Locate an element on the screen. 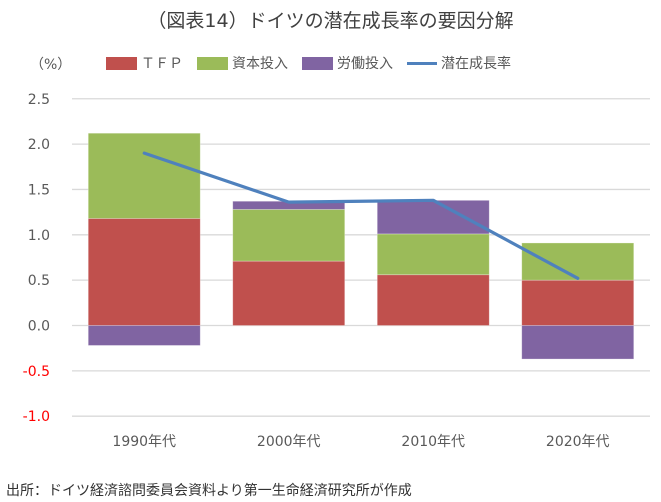  y-tick-label: 0.5 is located at coordinates (39, 281).